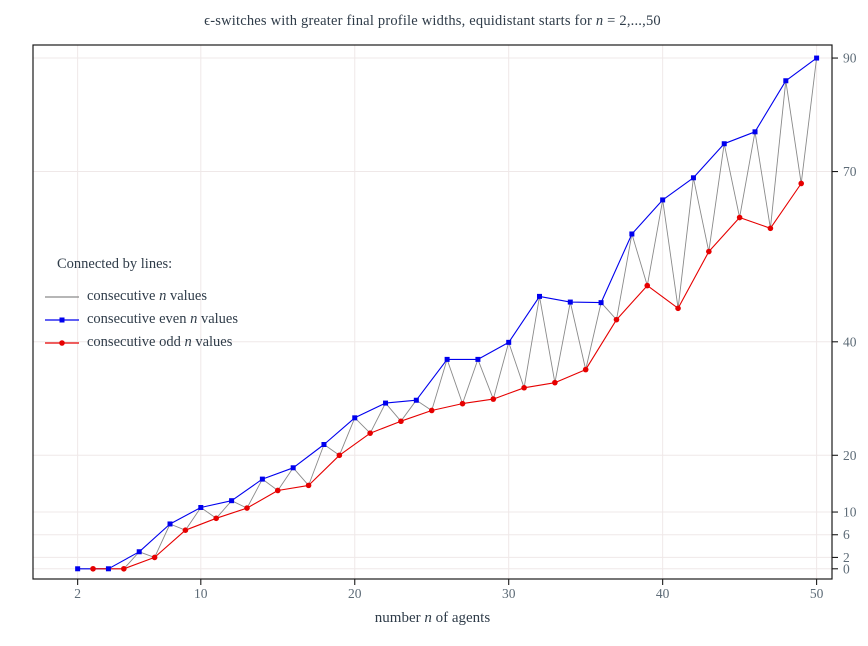 This screenshot has width=868, height=646. I want to click on x-tick-label: 30, so click(509, 593).